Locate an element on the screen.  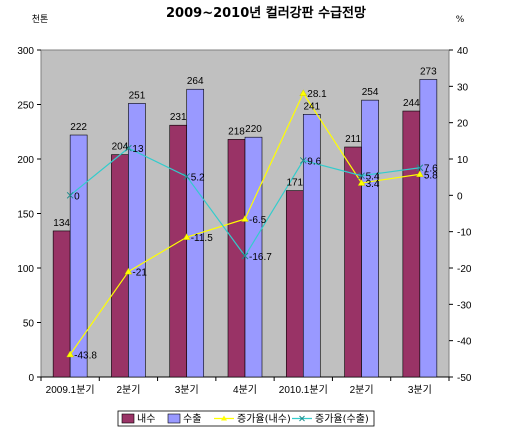
bar-value-label: 273 is located at coordinates (428, 71).